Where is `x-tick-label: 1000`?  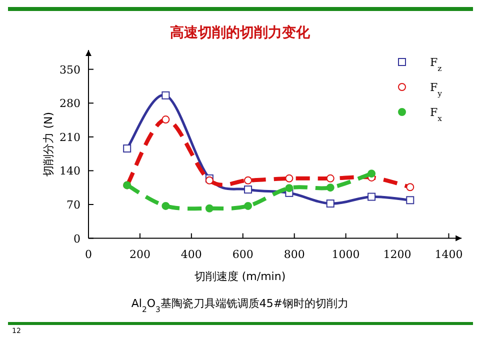 x-tick-label: 1000 is located at coordinates (346, 254).